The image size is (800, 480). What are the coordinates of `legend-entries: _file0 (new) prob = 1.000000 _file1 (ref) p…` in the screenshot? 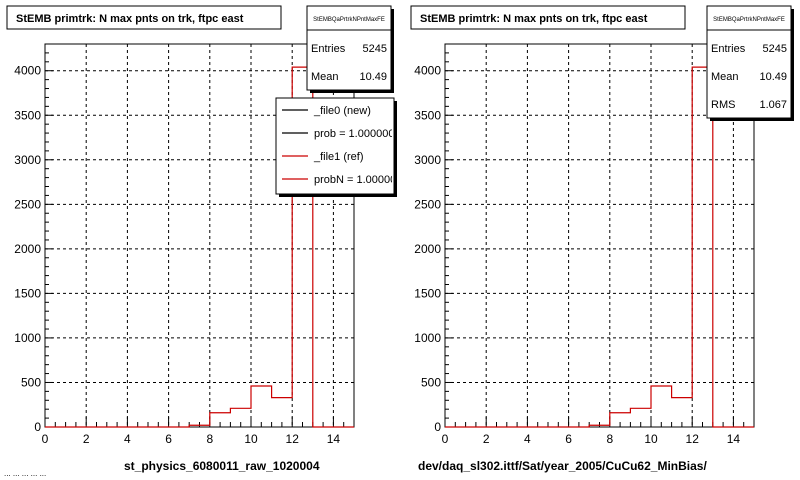 It's located at (342, 145).